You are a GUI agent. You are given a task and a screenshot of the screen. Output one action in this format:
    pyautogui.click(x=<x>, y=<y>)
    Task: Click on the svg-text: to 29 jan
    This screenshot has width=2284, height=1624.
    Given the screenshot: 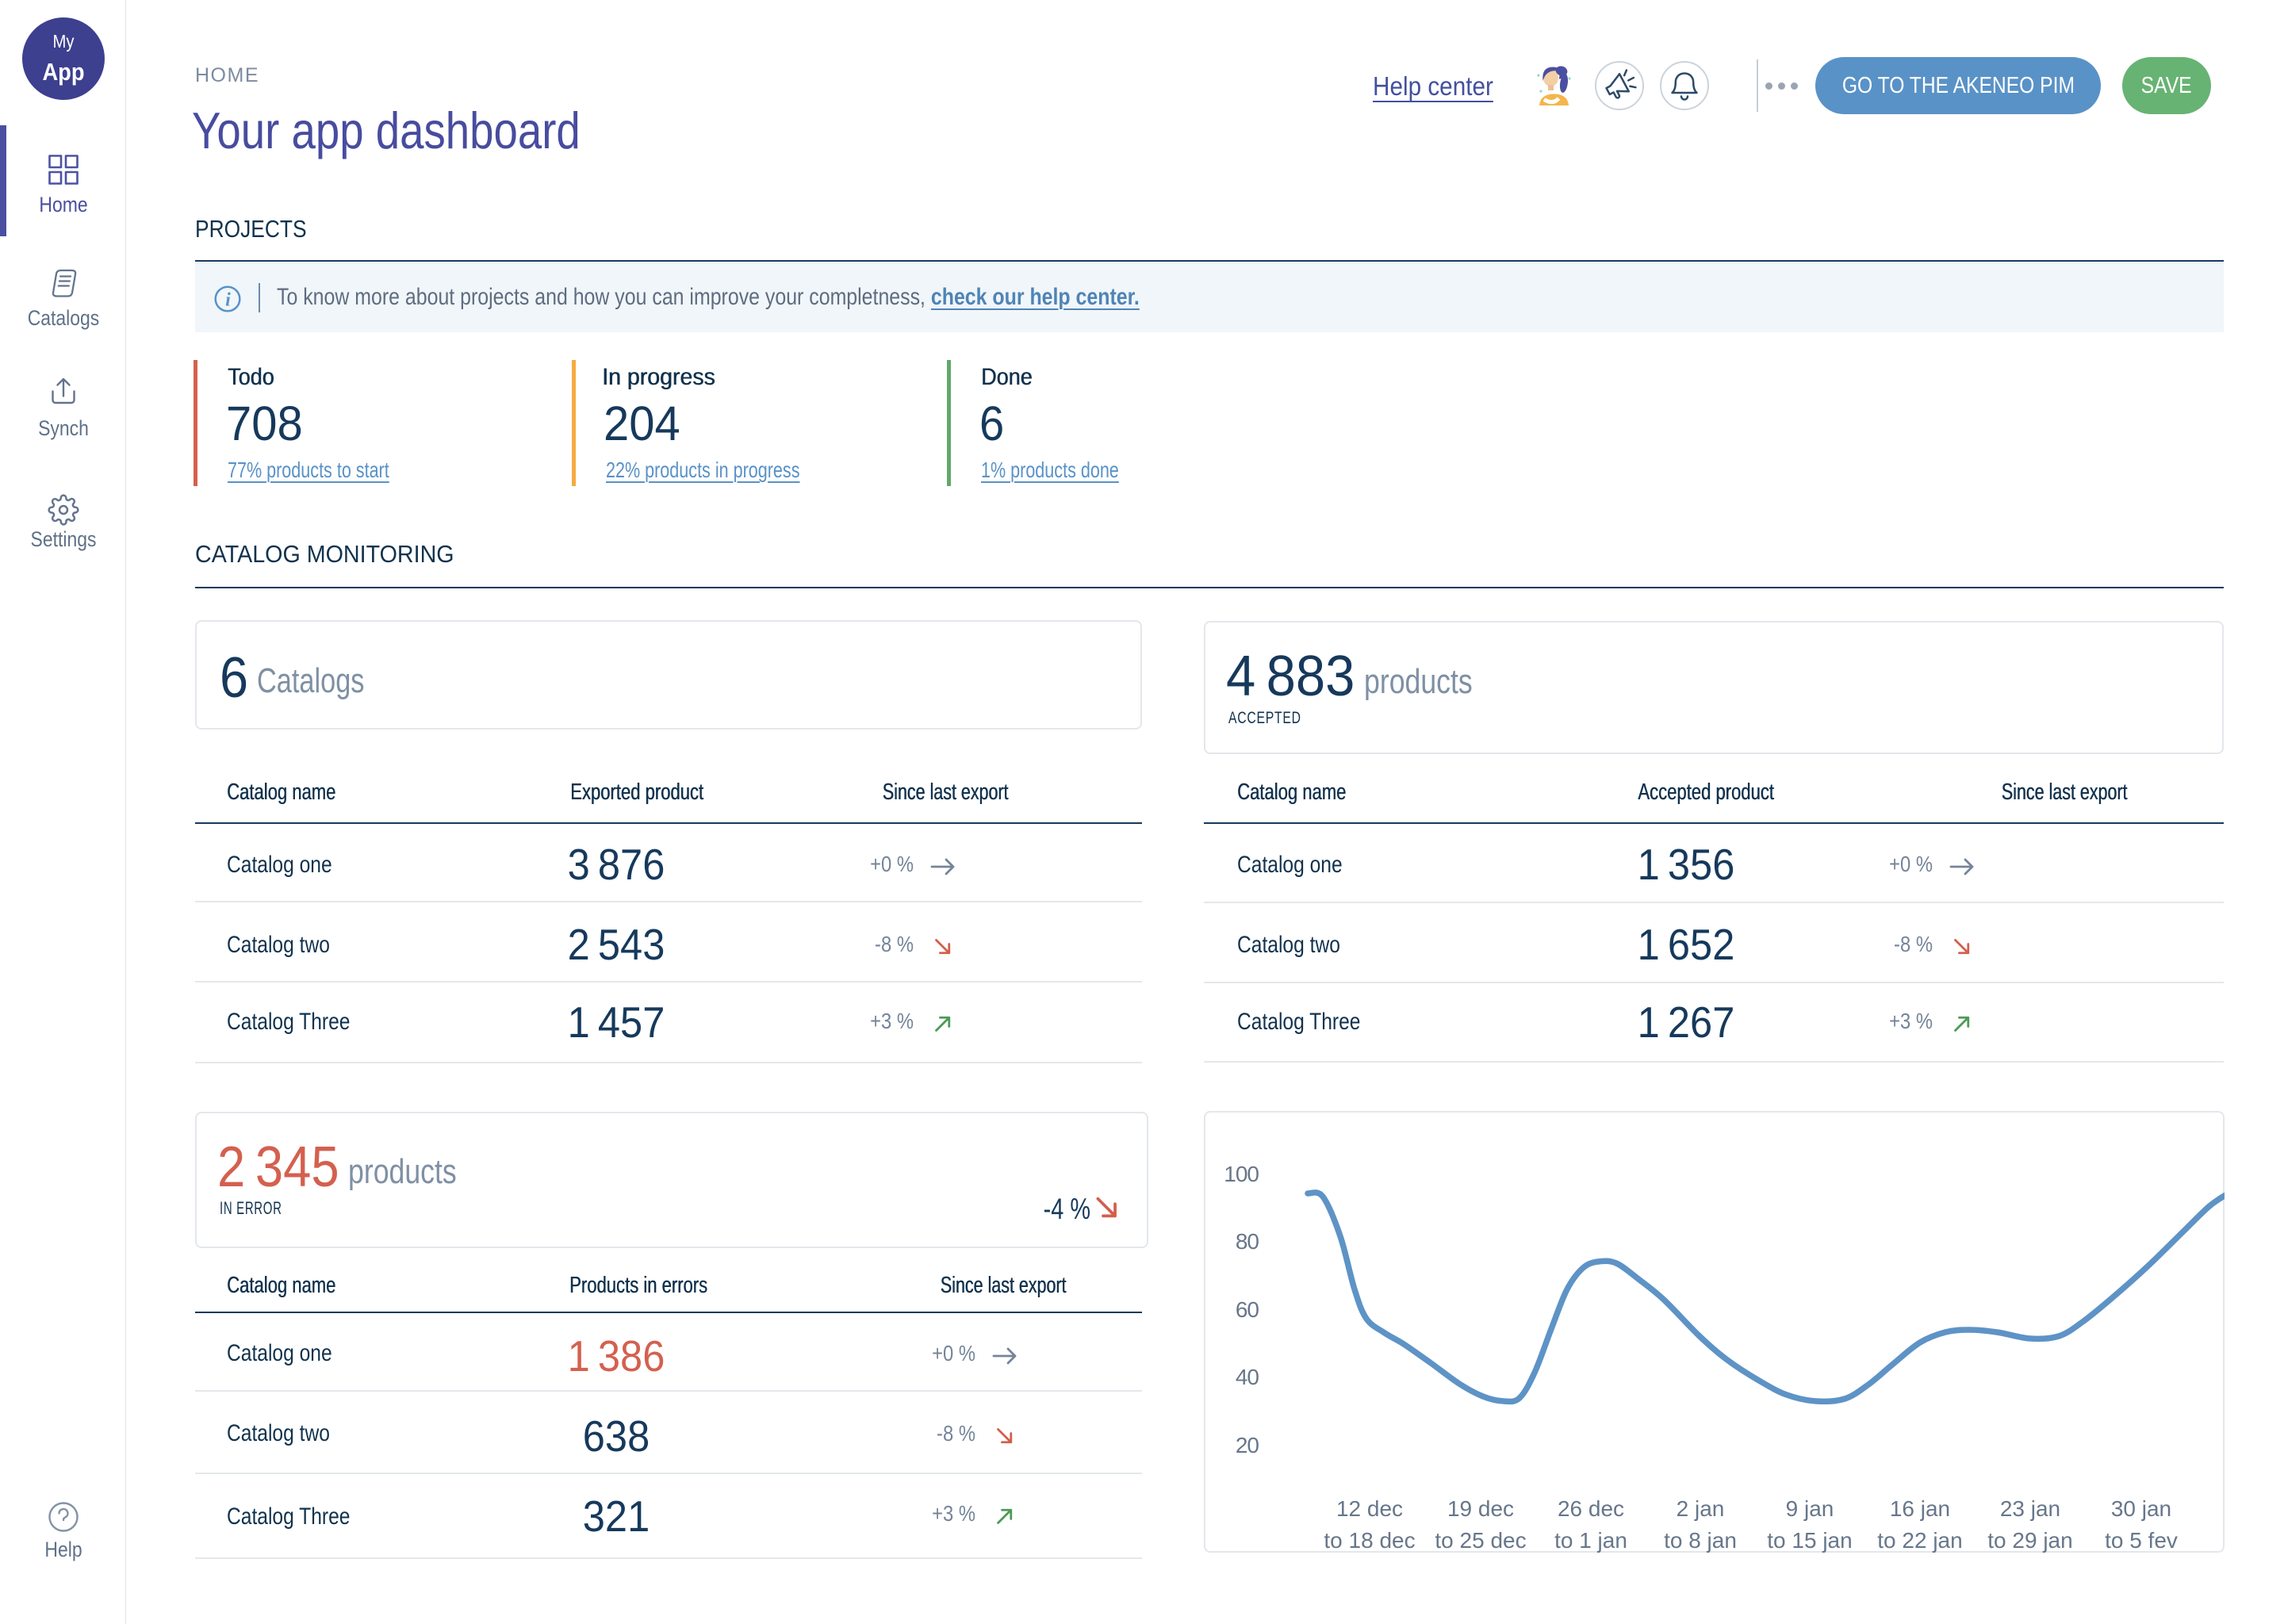 What is the action you would take?
    pyautogui.click(x=2029, y=1540)
    